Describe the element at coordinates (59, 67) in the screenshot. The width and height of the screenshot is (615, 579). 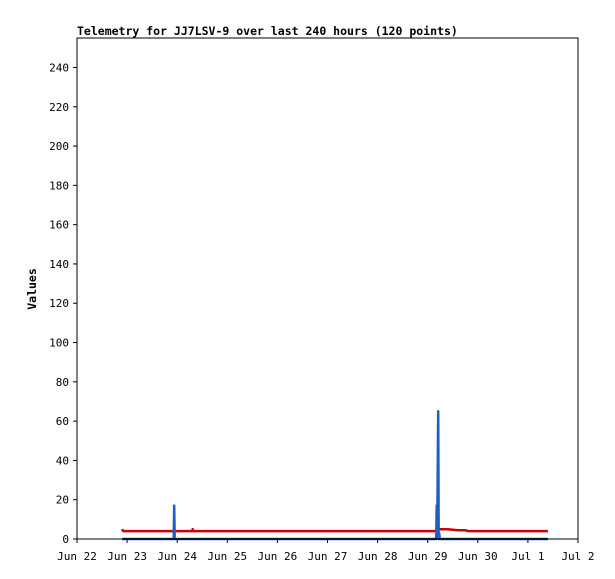
I see `y-tick-label: 240` at that location.